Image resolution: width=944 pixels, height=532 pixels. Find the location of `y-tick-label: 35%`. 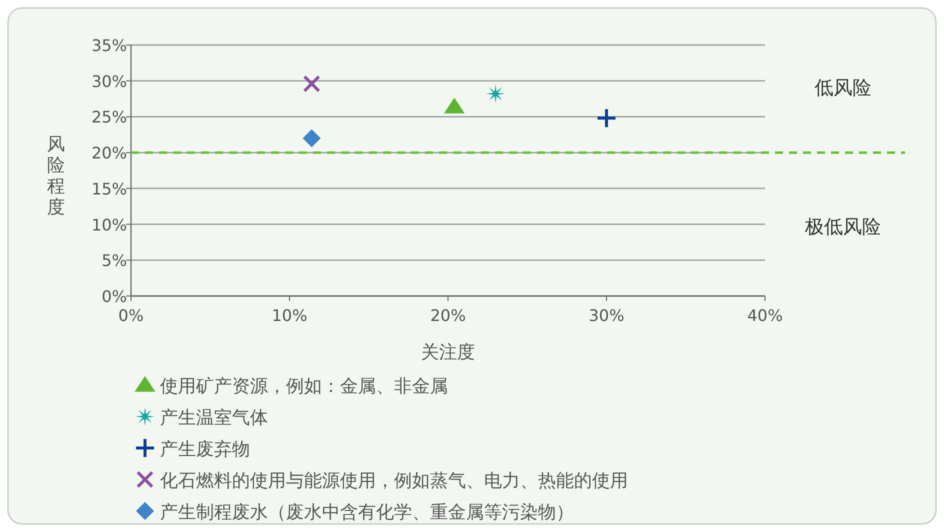

y-tick-label: 35% is located at coordinates (109, 45).